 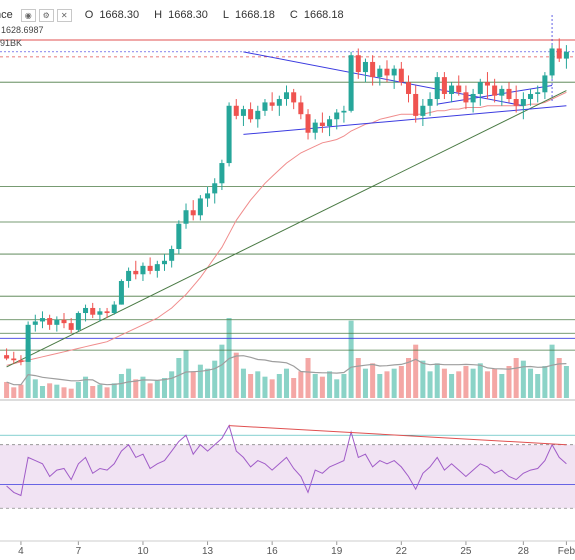 What do you see at coordinates (272, 551) in the screenshot?
I see `x-tick-label: 16` at bounding box center [272, 551].